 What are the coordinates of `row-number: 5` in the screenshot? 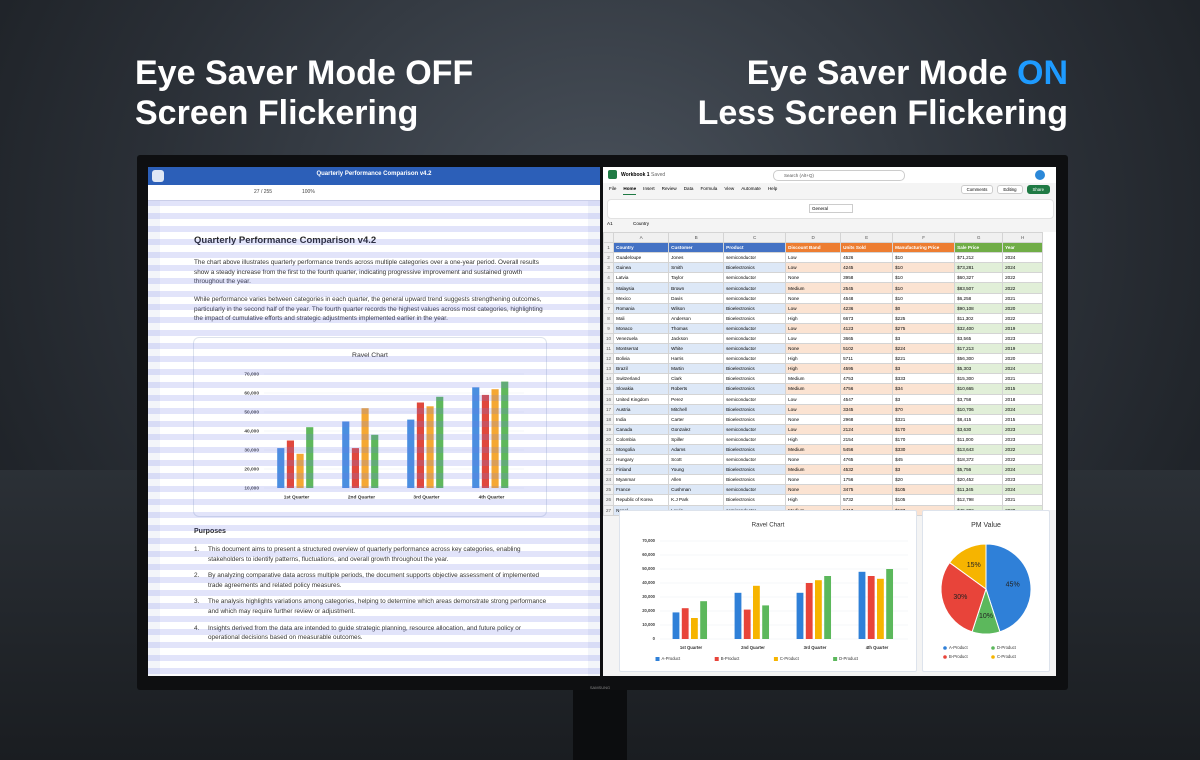 It's located at (609, 288).